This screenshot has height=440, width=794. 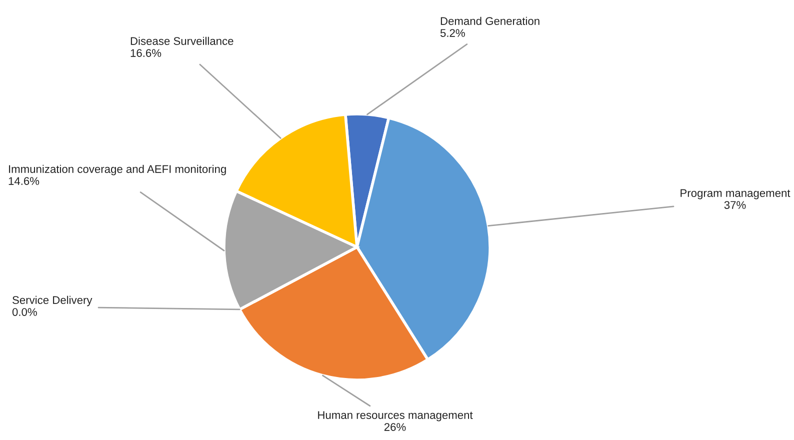 I want to click on data-label: 5.2%, so click(x=452, y=33).